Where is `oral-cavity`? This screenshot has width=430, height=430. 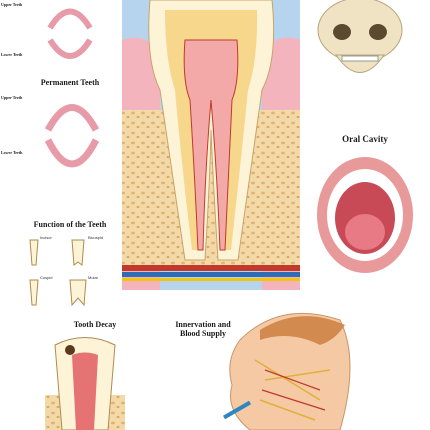 oral-cavity is located at coordinates (365, 215).